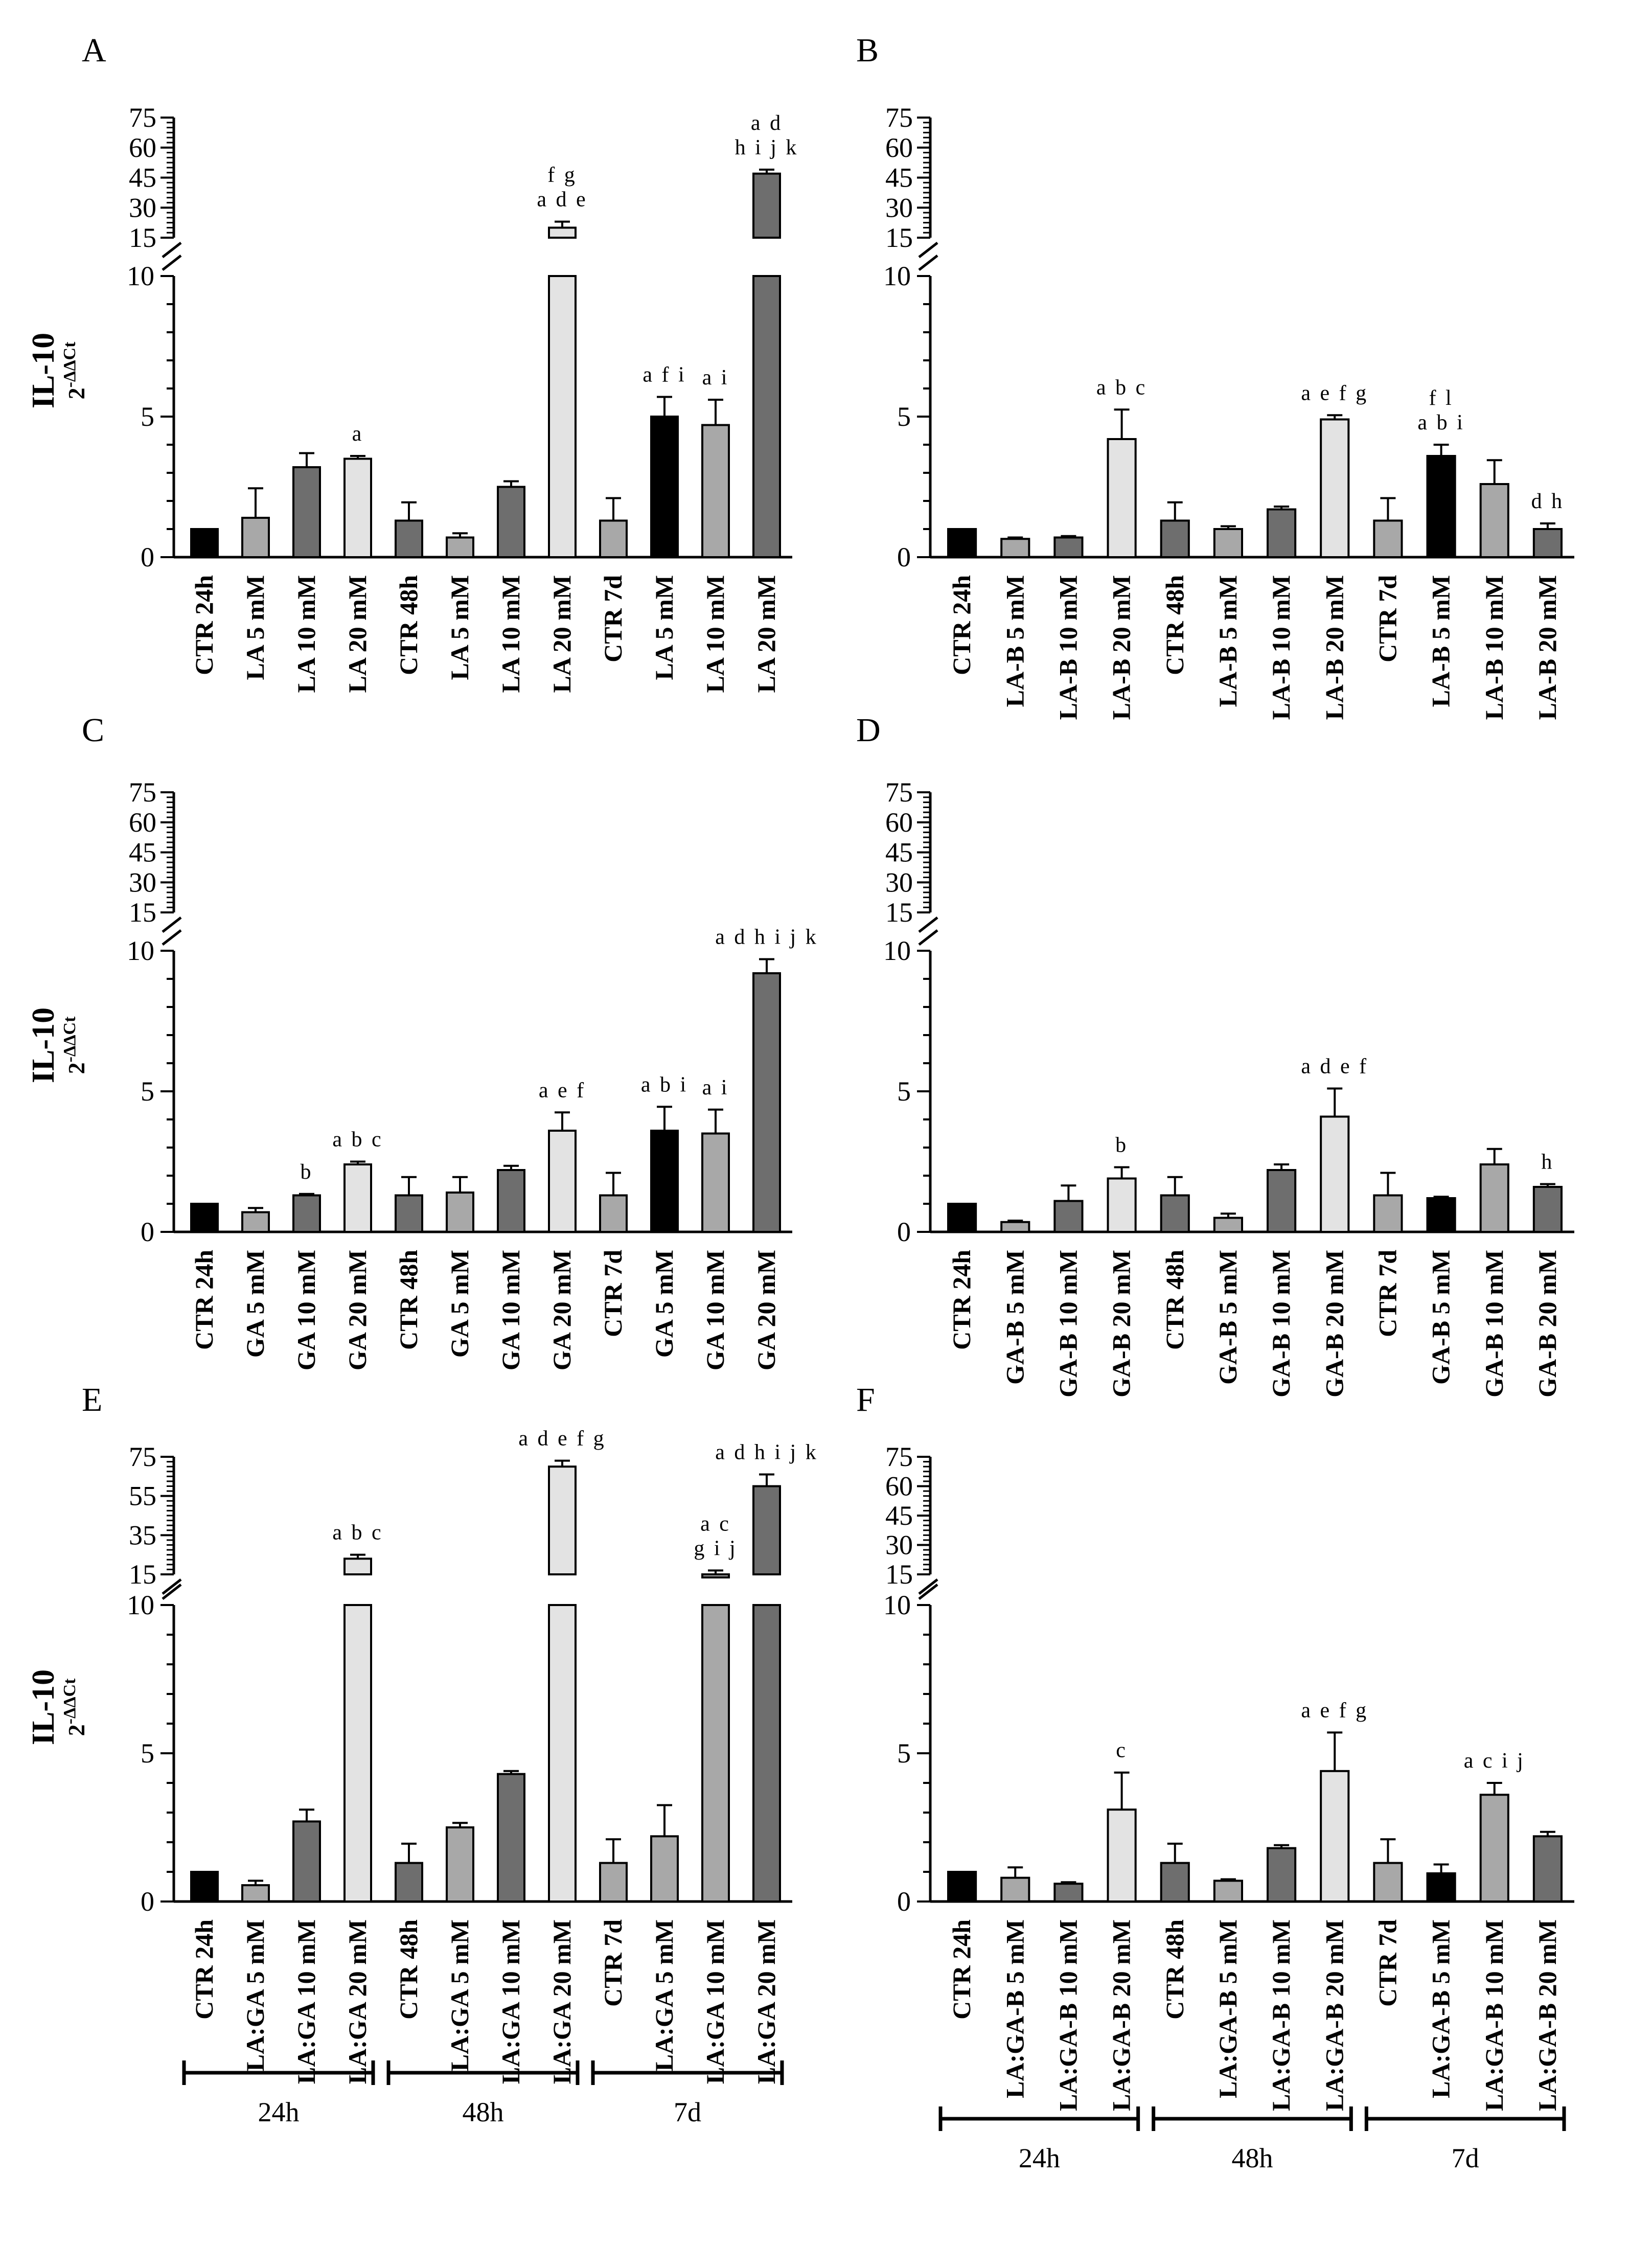 The height and width of the screenshot is (2268, 1629). What do you see at coordinates (1227, 1317) in the screenshot?
I see `category-label: GA-B 5 mM` at bounding box center [1227, 1317].